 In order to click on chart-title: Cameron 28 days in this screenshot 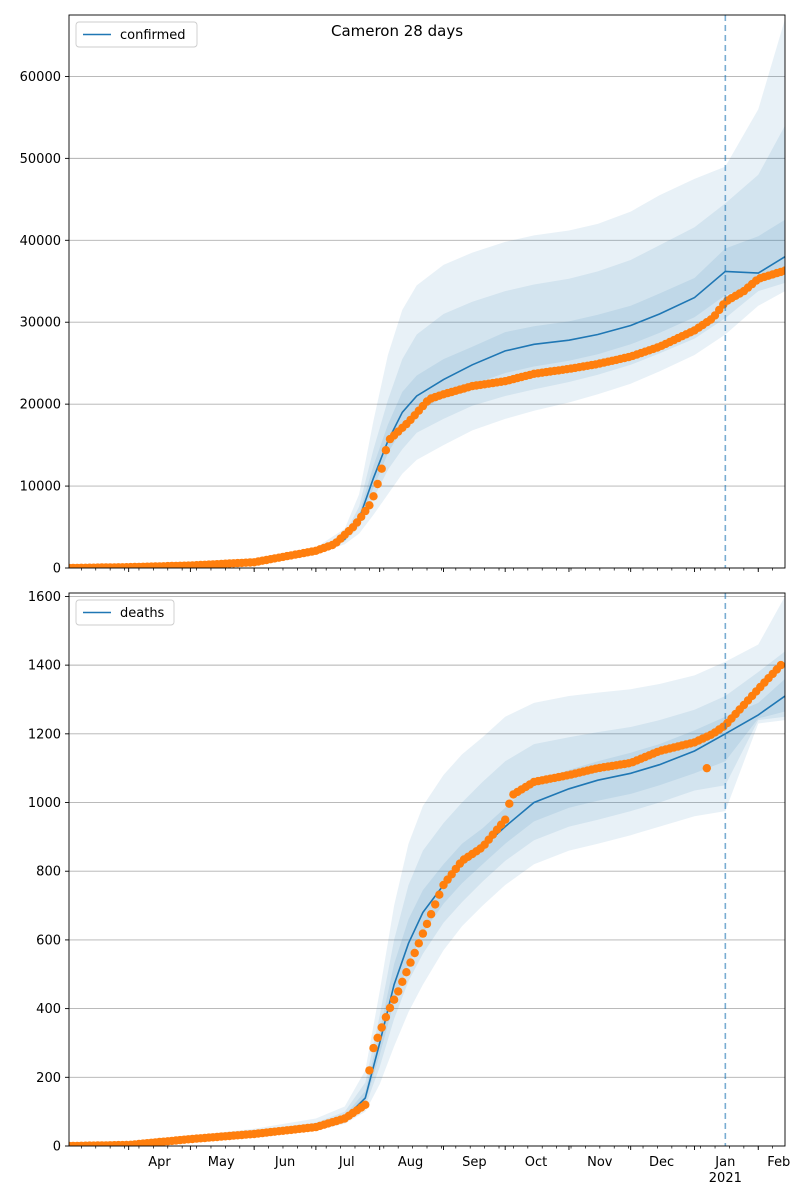, I will do `click(397, 31)`.